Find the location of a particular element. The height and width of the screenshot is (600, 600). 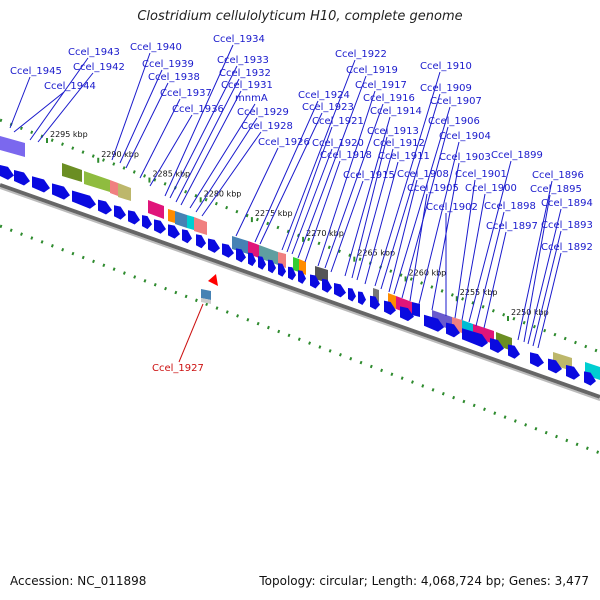

gene-label: Ccel_1919 is located at coordinates (372, 70).